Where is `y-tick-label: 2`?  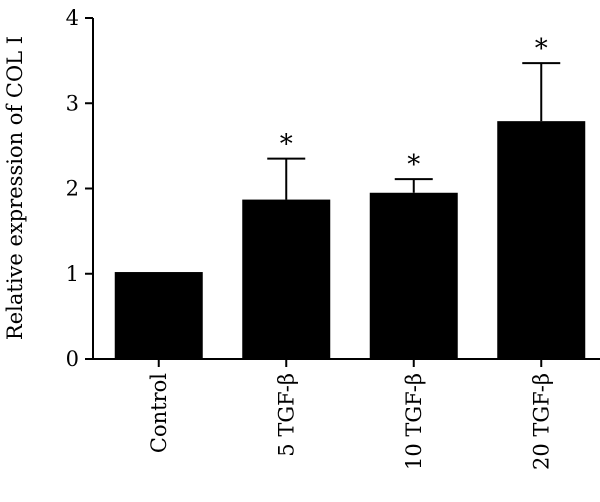 y-tick-label: 2 is located at coordinates (72, 189).